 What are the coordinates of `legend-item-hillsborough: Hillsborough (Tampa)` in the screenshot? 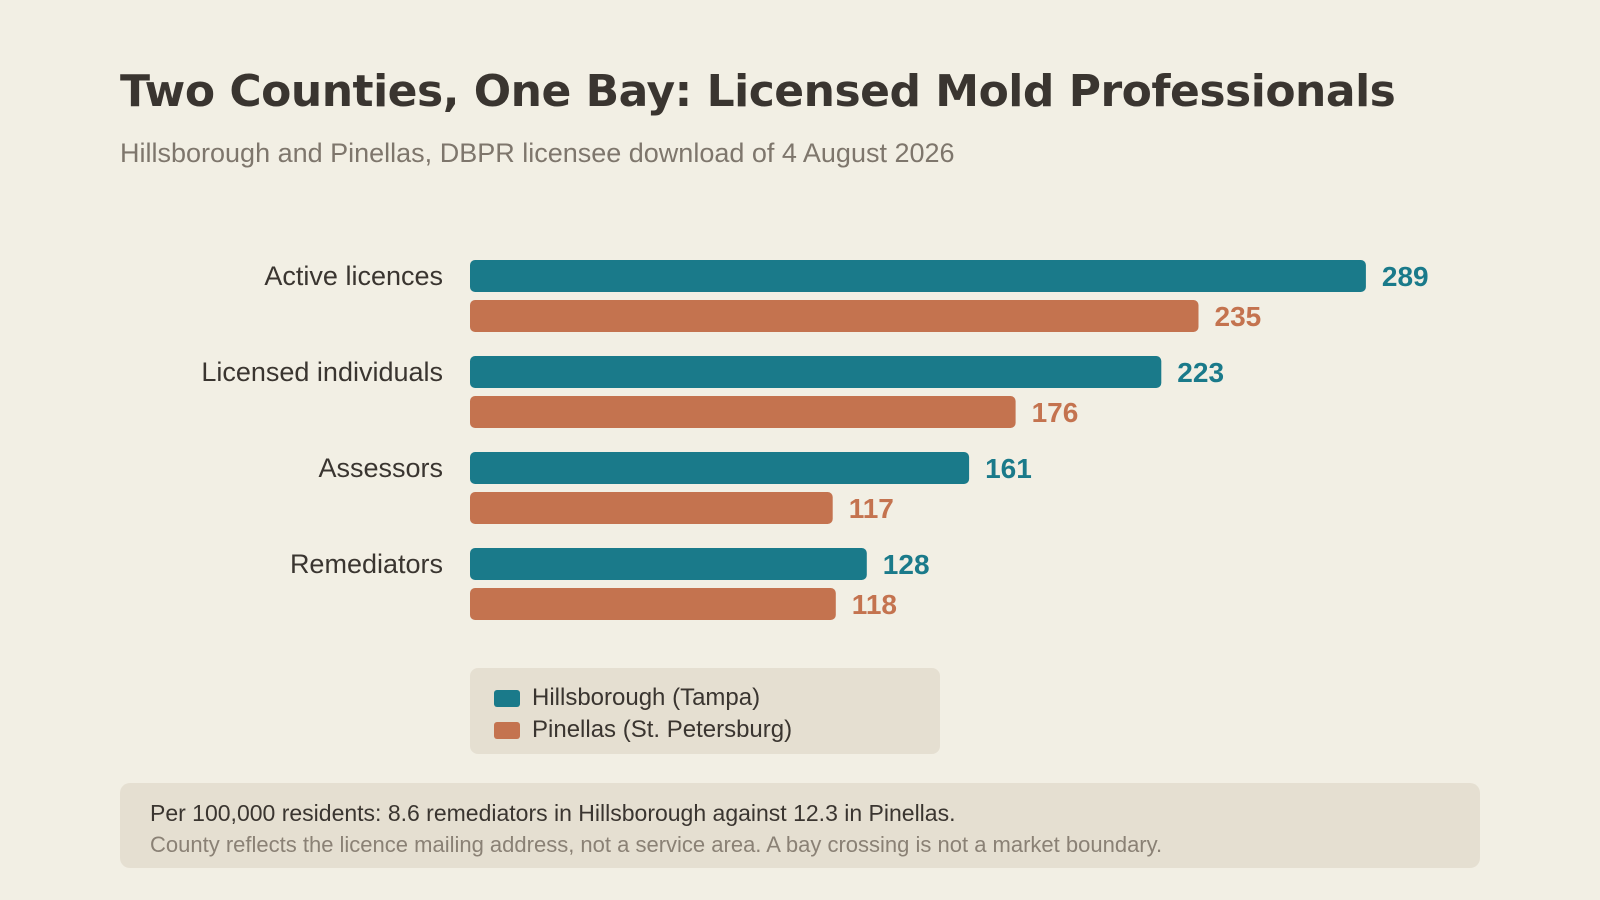 It's located at (705, 698).